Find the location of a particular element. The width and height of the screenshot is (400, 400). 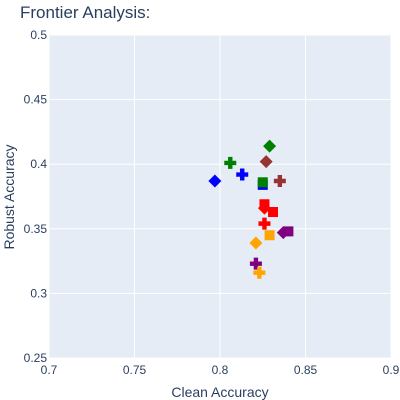

x-axis-title: Clean Accuracy is located at coordinates (219, 392).